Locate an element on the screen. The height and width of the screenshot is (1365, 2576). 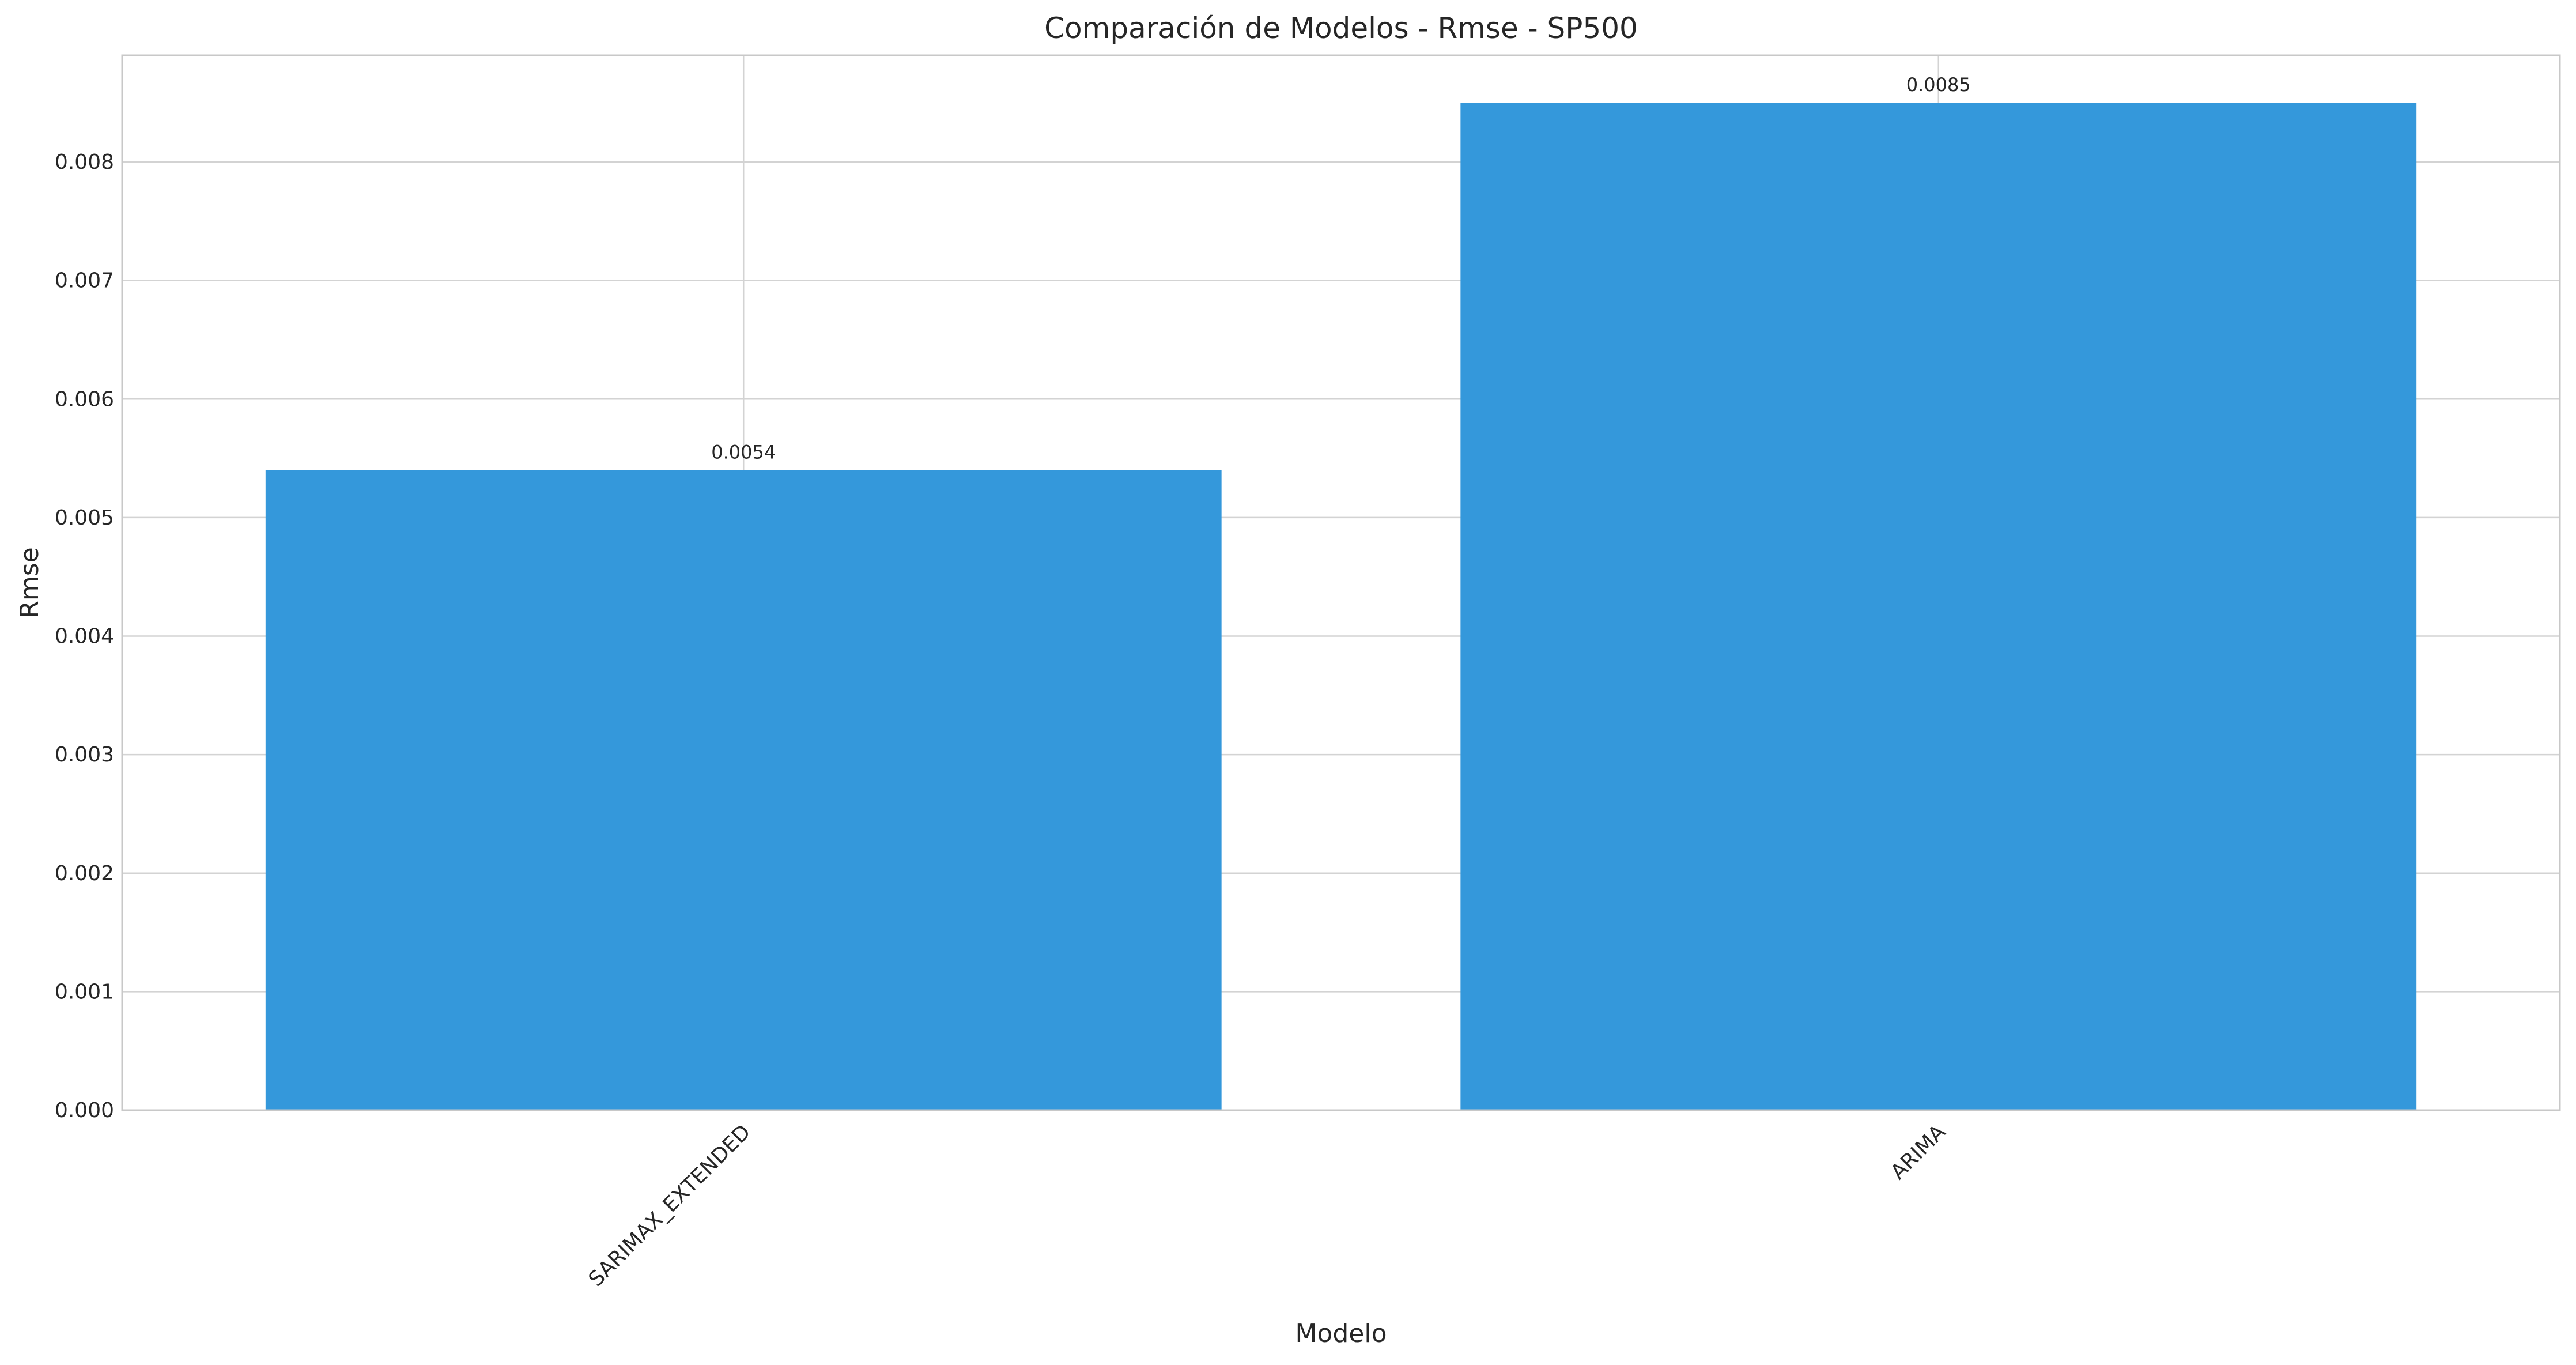
data-labels: 0.0054 0.0085 is located at coordinates (1340, 268).